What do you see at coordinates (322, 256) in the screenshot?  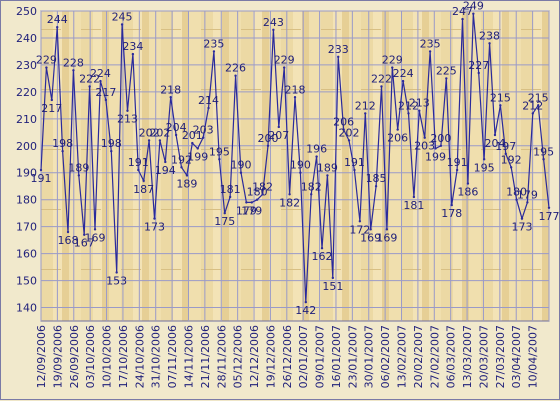 I see `data-label: 162` at bounding box center [322, 256].